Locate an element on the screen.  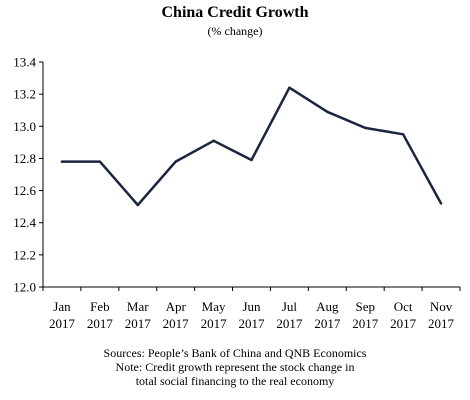
x-tick-label-month: Jun is located at coordinates (251, 306).